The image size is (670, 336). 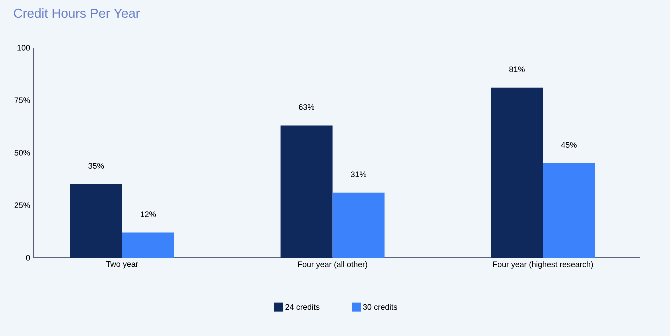 I want to click on text: 63%, so click(x=307, y=107).